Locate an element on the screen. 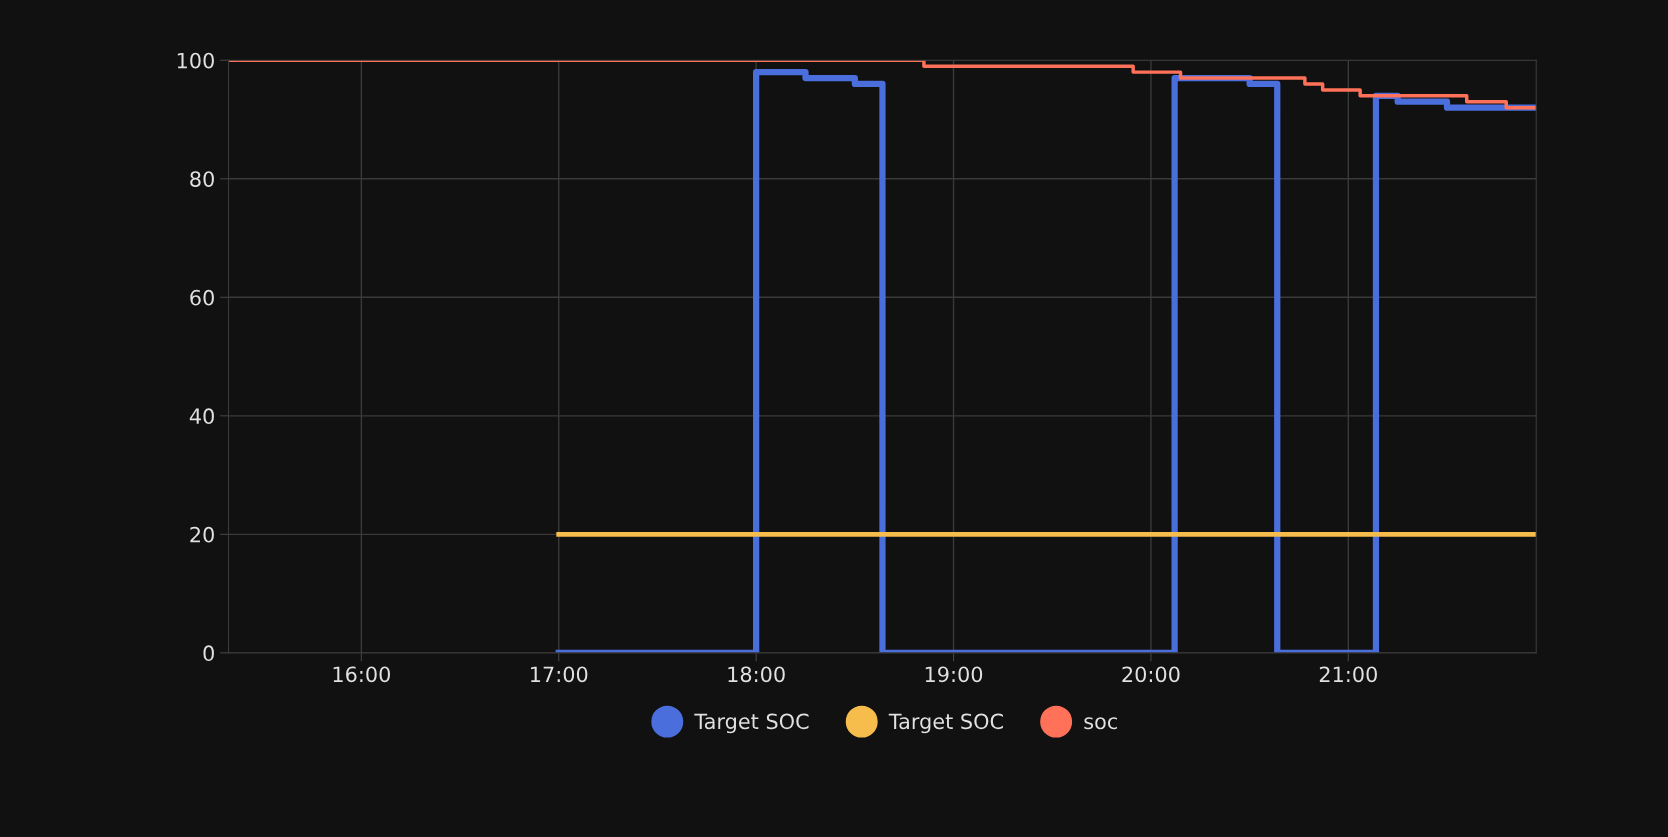  y-tick-label: 40 is located at coordinates (201, 416).